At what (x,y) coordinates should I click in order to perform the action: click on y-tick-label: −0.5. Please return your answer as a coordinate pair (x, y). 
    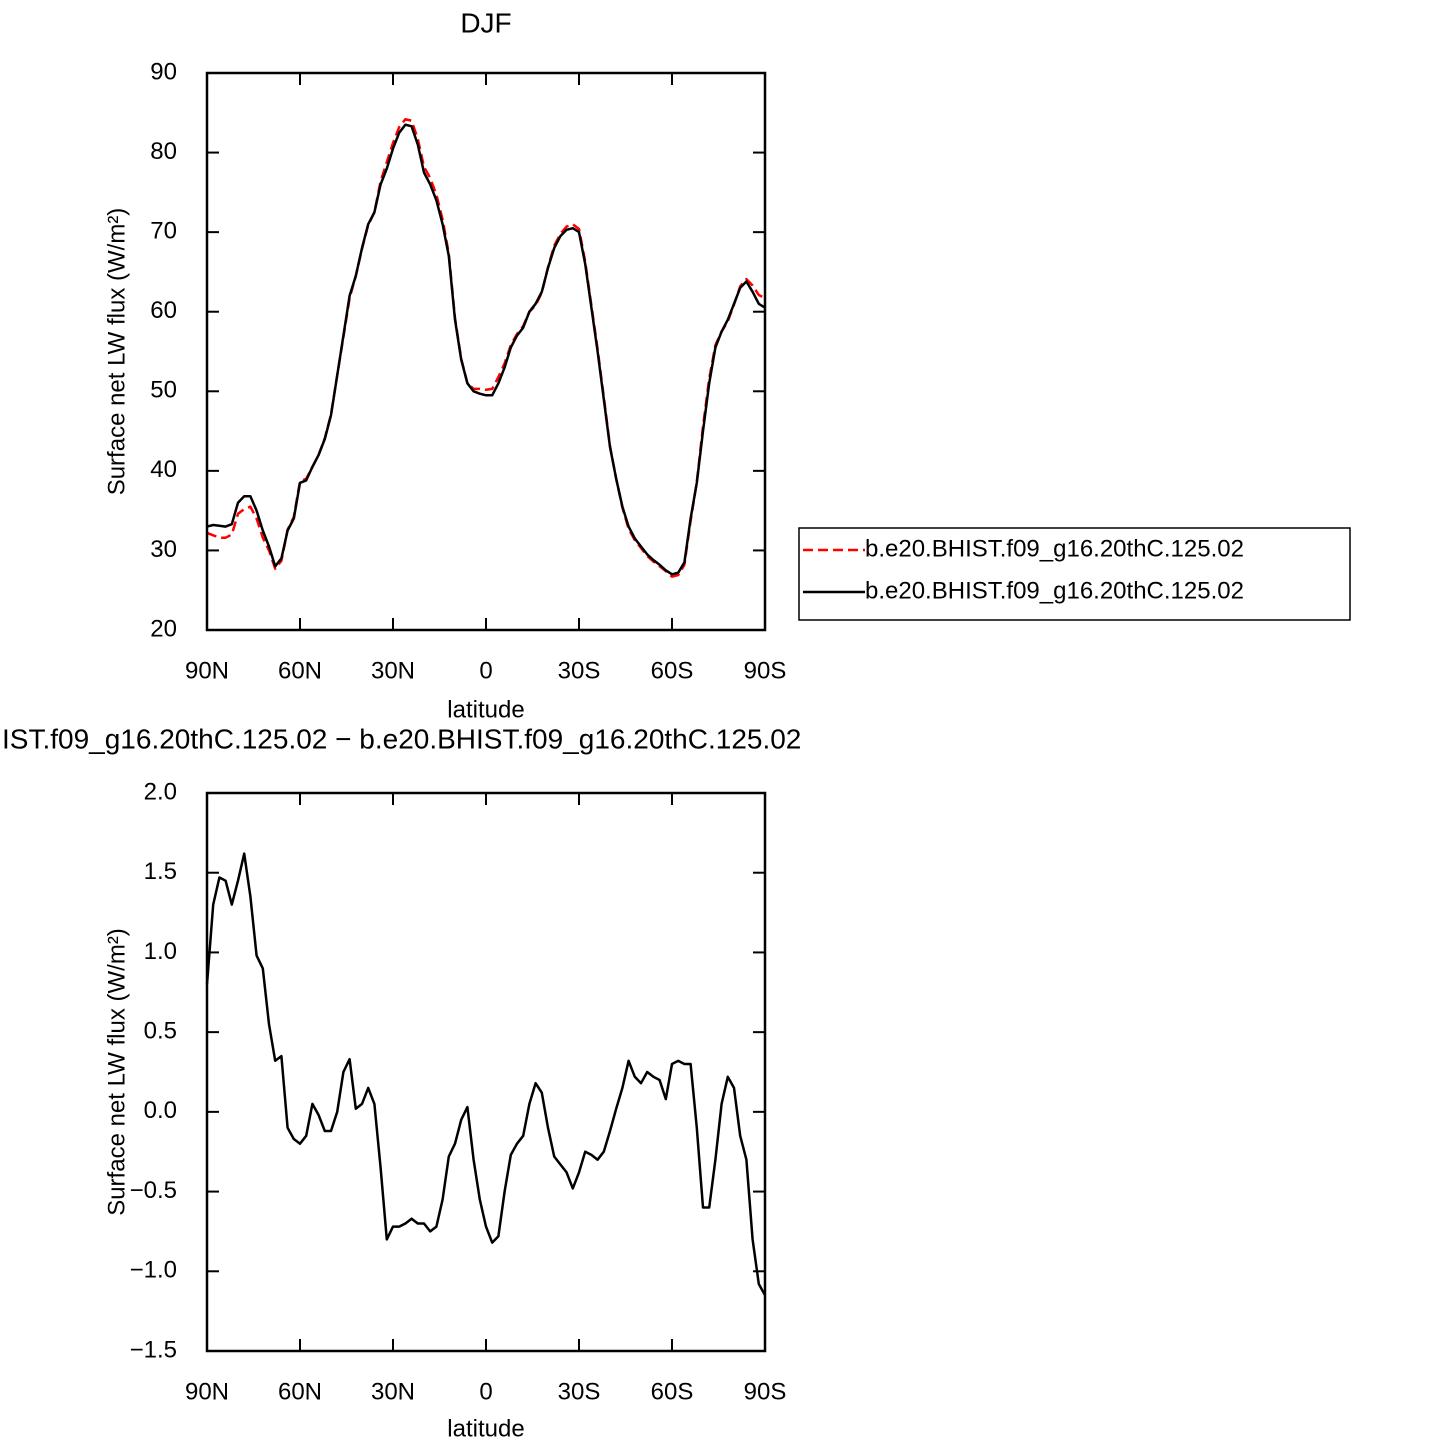
    Looking at the image, I should click on (153, 1190).